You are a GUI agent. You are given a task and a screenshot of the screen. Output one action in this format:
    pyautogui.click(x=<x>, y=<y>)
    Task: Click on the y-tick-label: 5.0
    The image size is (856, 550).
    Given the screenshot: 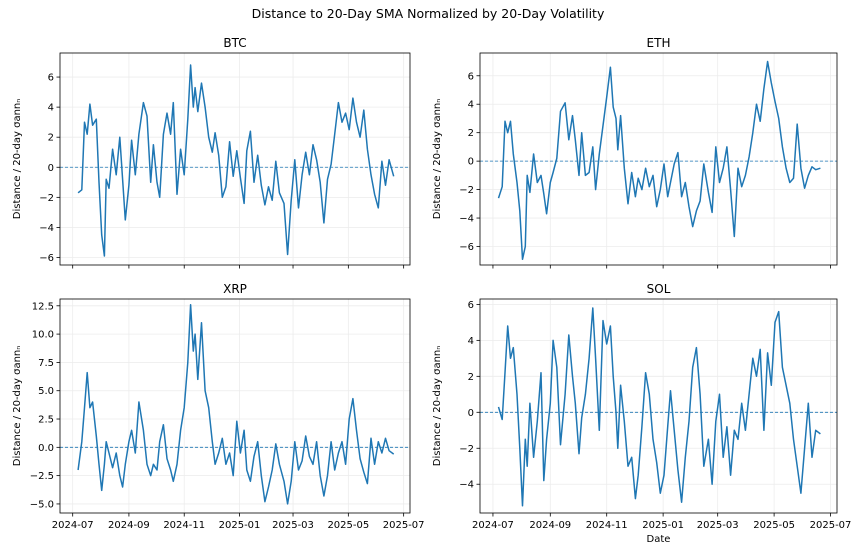 What is the action you would take?
    pyautogui.click(x=46, y=391)
    